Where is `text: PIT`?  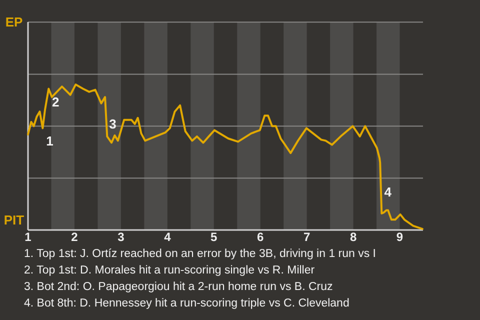
text: PIT is located at coordinates (14, 220).